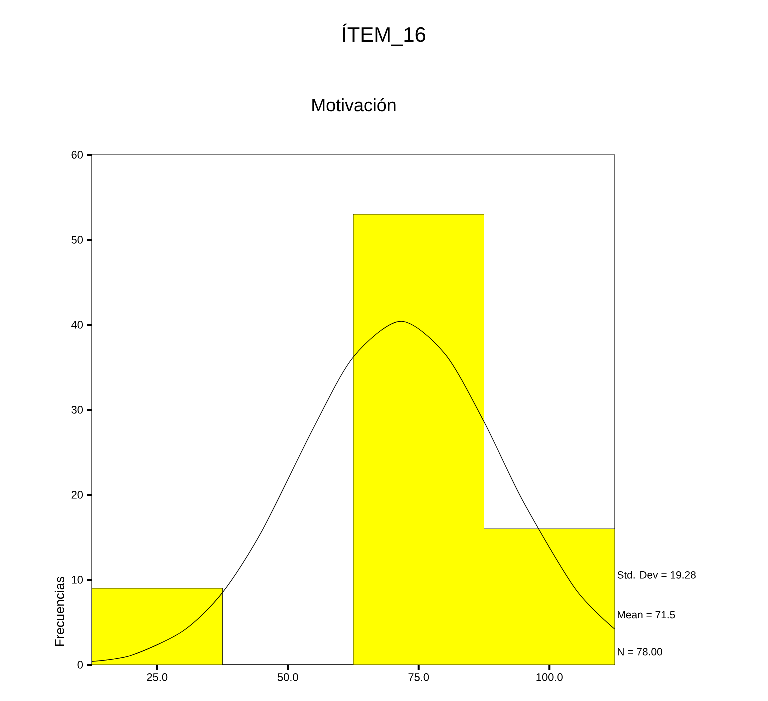 The image size is (768, 701). I want to click on y-tick-label: 40, so click(78, 325).